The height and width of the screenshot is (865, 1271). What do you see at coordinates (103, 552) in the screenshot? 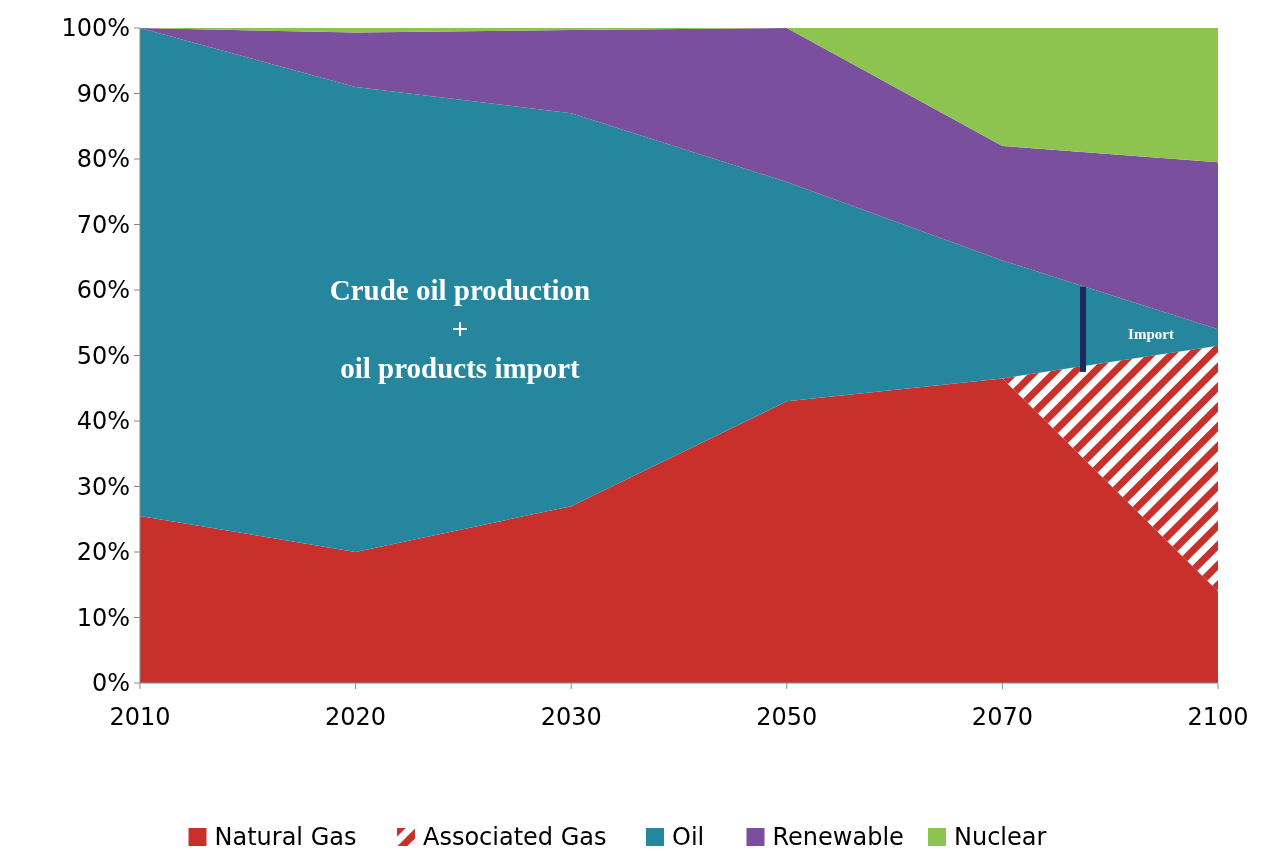
I see `y-tick-label: 20%` at bounding box center [103, 552].